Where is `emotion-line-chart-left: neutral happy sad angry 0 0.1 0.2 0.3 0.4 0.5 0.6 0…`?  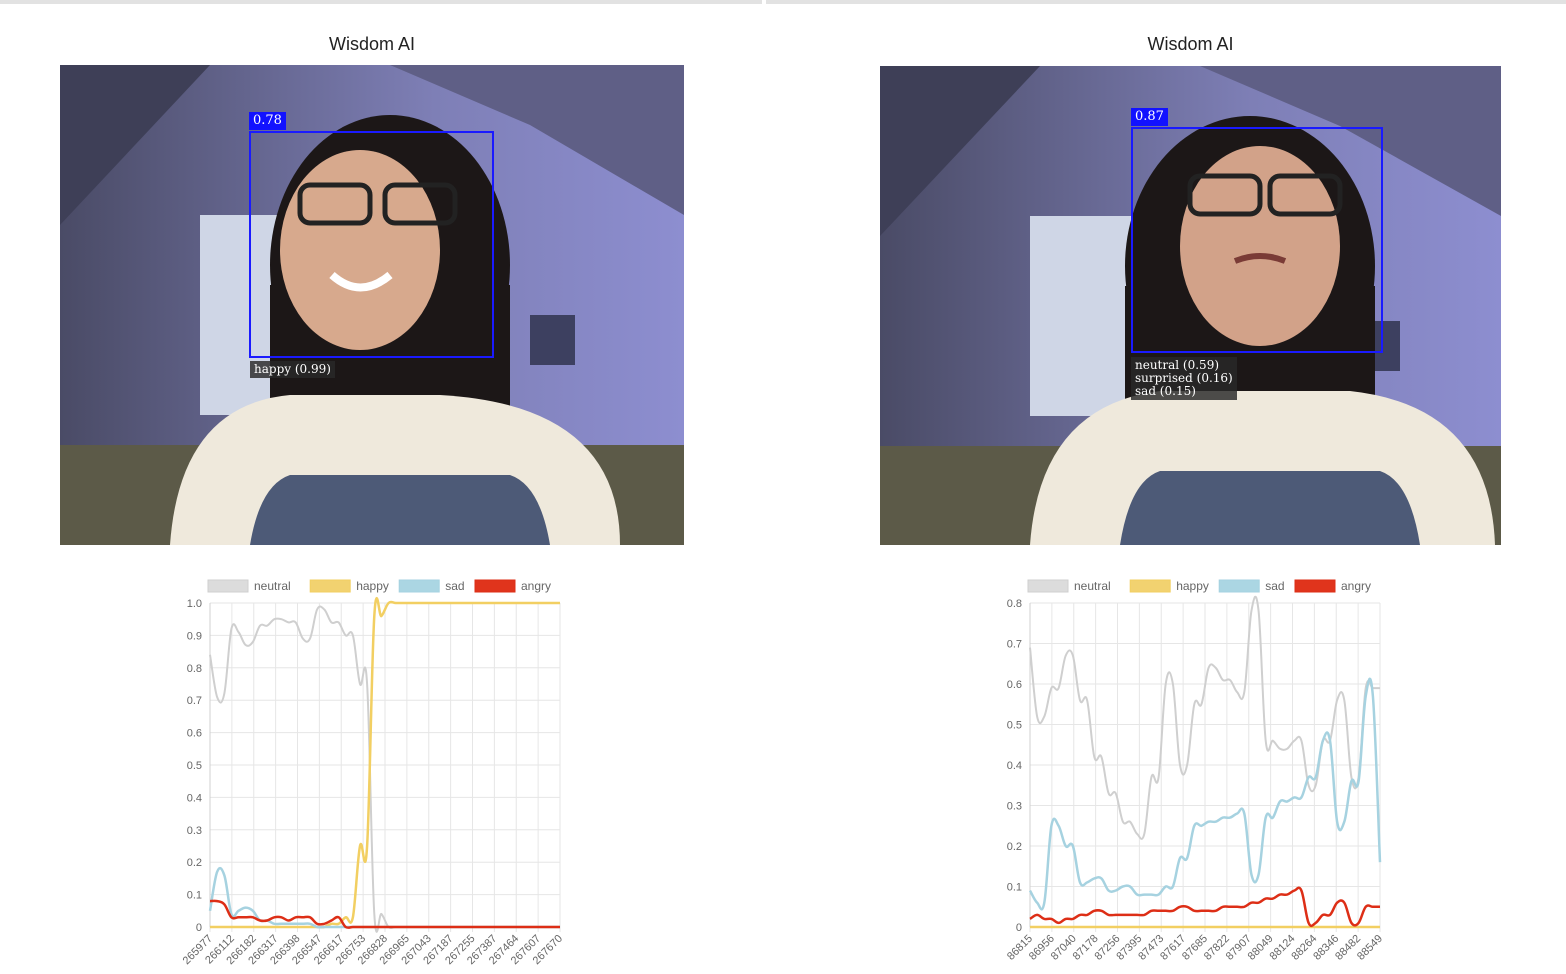
emotion-line-chart-left: neutral happy sad angry 0 0.1 0.2 0.3 0.4 0.5 0.6 0… is located at coordinates (370, 774).